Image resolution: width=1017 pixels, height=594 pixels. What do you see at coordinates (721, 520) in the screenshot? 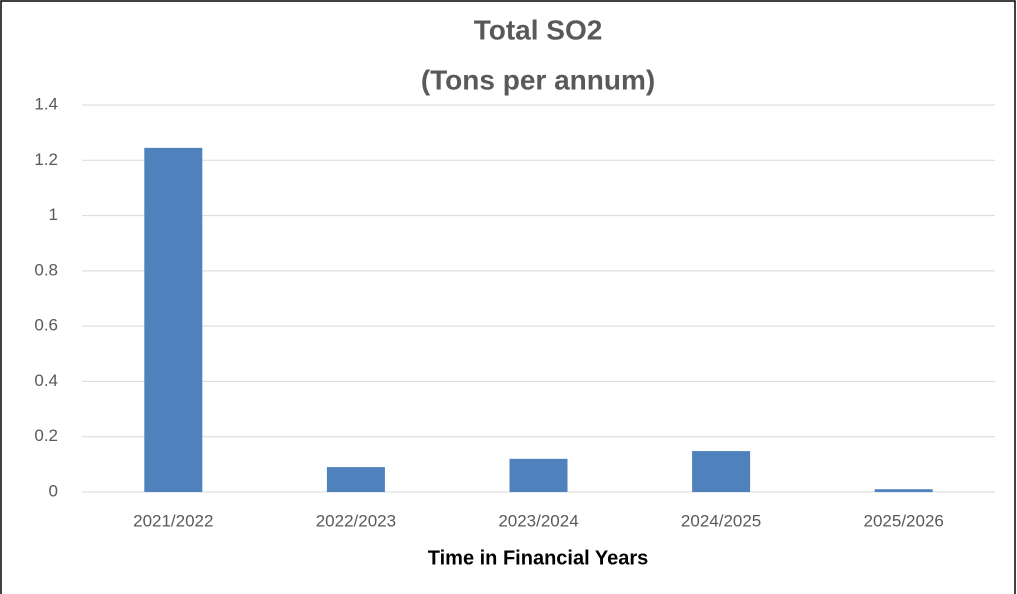
I see `x-tick-label: 2024/2025` at bounding box center [721, 520].